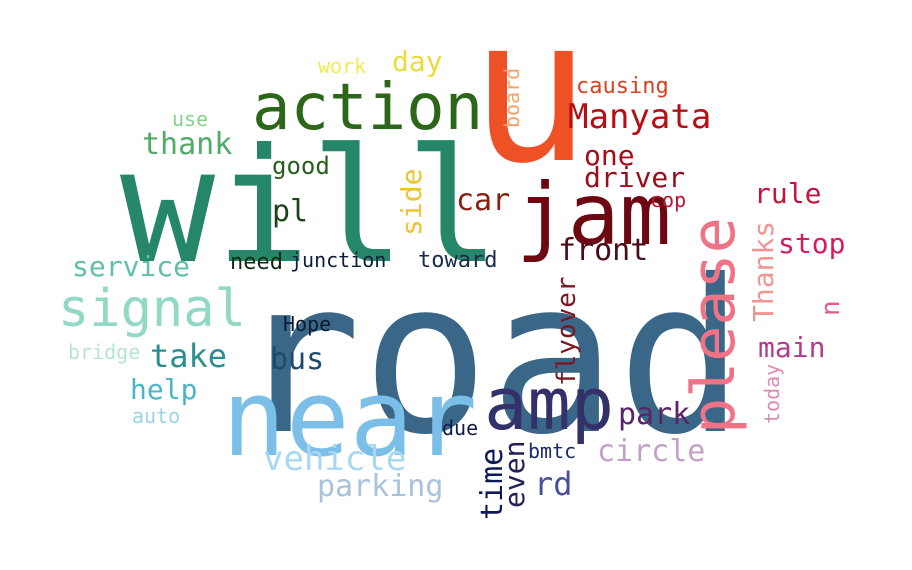 Image resolution: width=912 pixels, height=570 pixels. What do you see at coordinates (640, 117) in the screenshot?
I see `word-manyata: Manyata` at bounding box center [640, 117].